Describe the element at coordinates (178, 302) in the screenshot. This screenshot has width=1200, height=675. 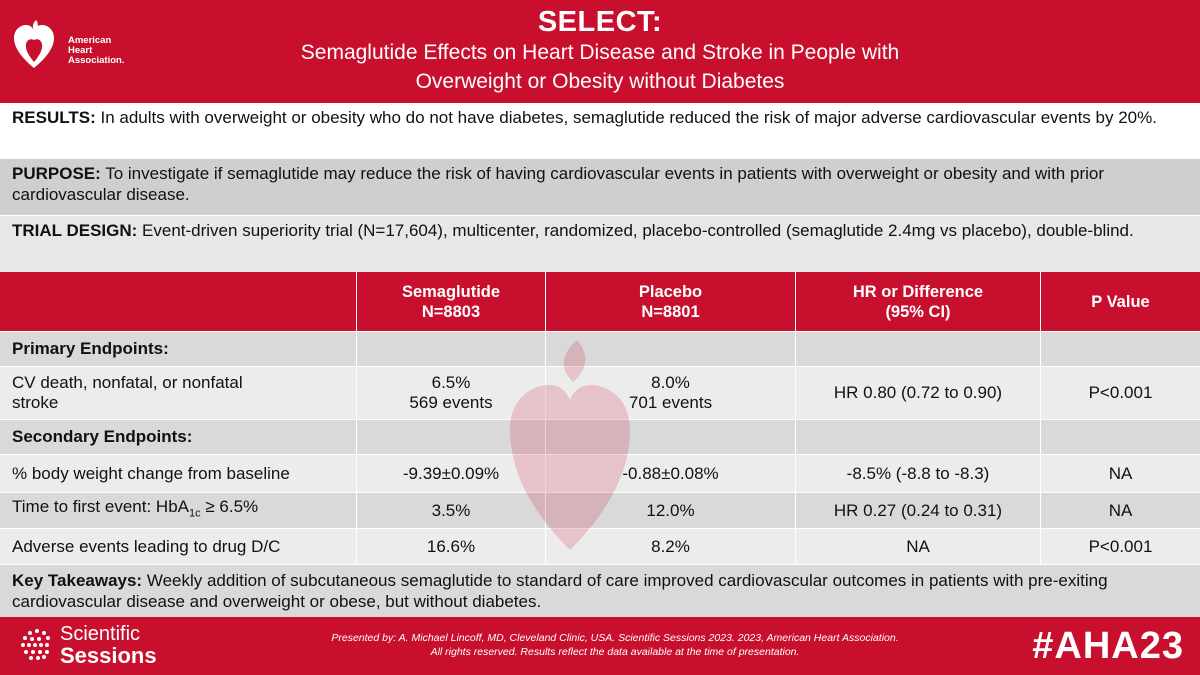
I see `header-cell-endpoint` at that location.